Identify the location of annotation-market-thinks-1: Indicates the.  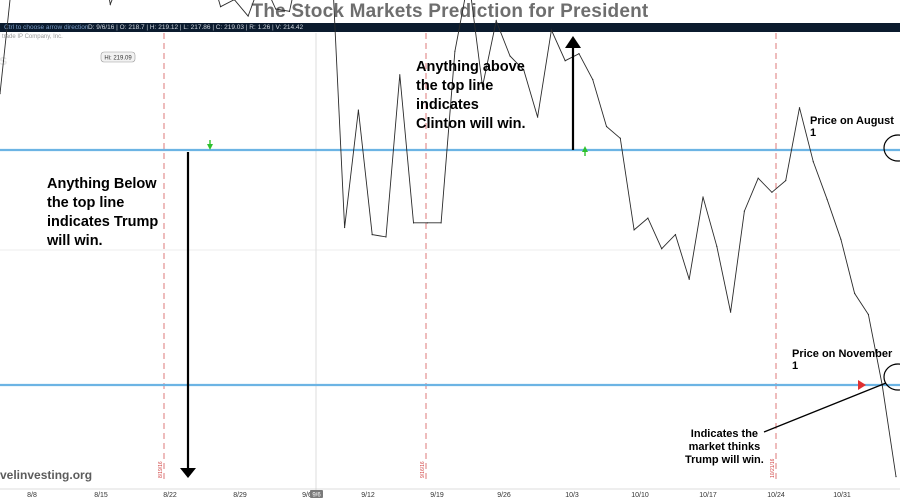
(724, 434).